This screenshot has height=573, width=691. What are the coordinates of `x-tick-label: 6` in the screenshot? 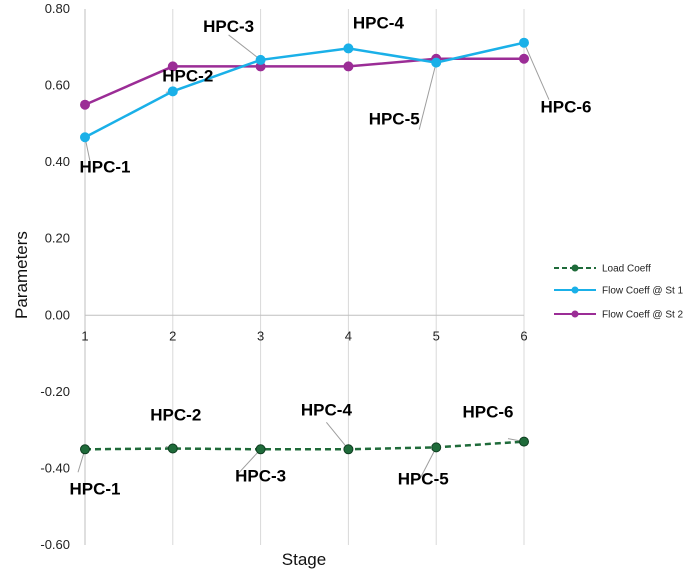 It's located at (523, 335).